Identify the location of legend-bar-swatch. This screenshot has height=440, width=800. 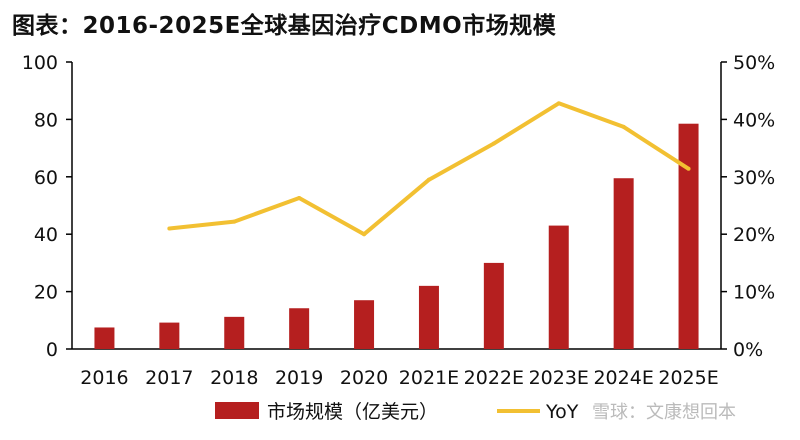
(237, 410).